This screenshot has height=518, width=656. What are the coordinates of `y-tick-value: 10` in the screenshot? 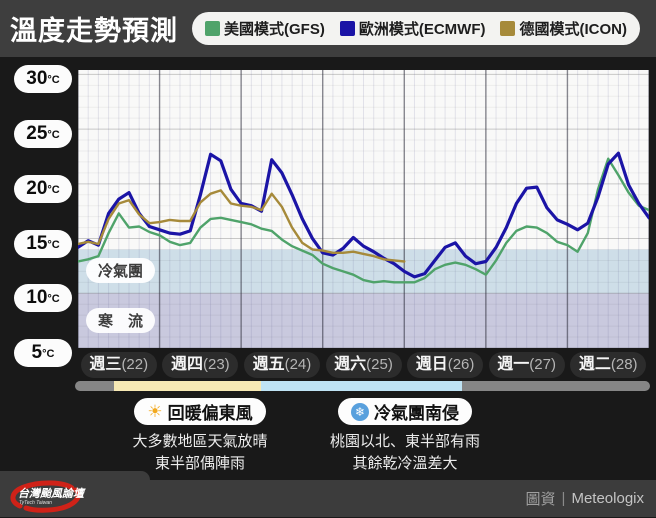 It's located at (37, 298).